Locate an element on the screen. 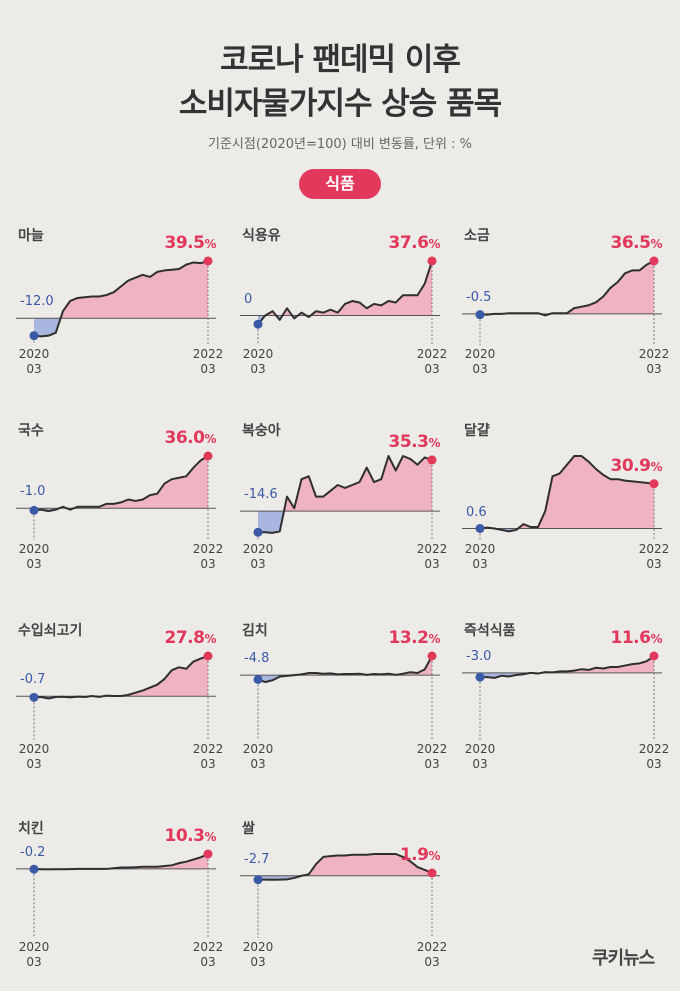 This screenshot has height=991, width=680. item-name: 국수 is located at coordinates (31, 431).